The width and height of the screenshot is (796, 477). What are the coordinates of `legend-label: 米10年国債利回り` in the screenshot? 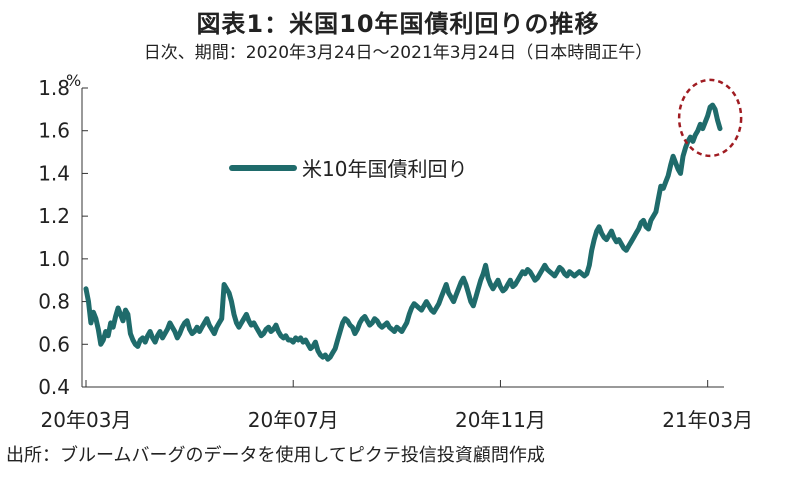 It's located at (384, 169).